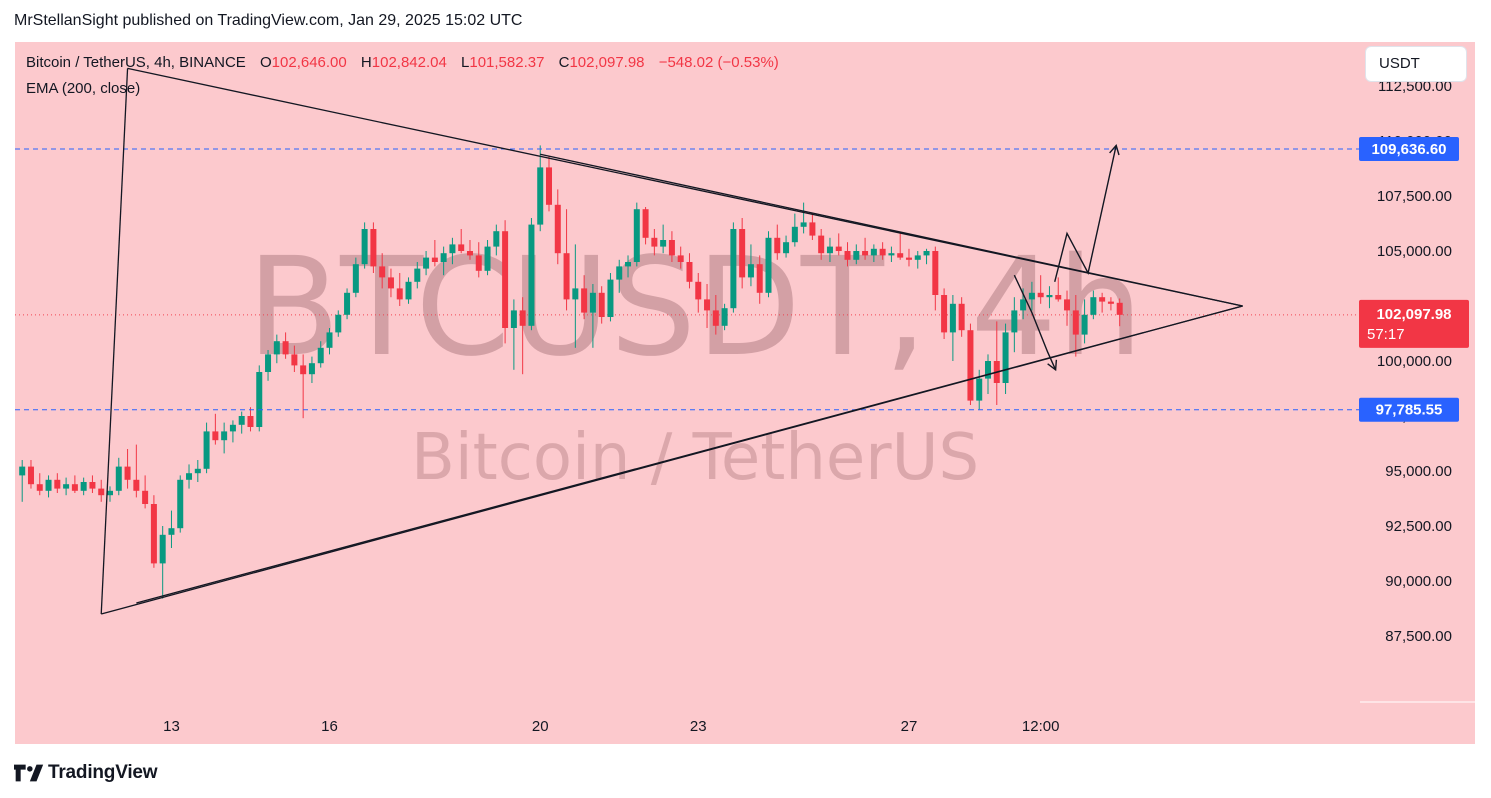  What do you see at coordinates (1114, 149) in the screenshot?
I see `projection-arrow-up-head` at bounding box center [1114, 149].